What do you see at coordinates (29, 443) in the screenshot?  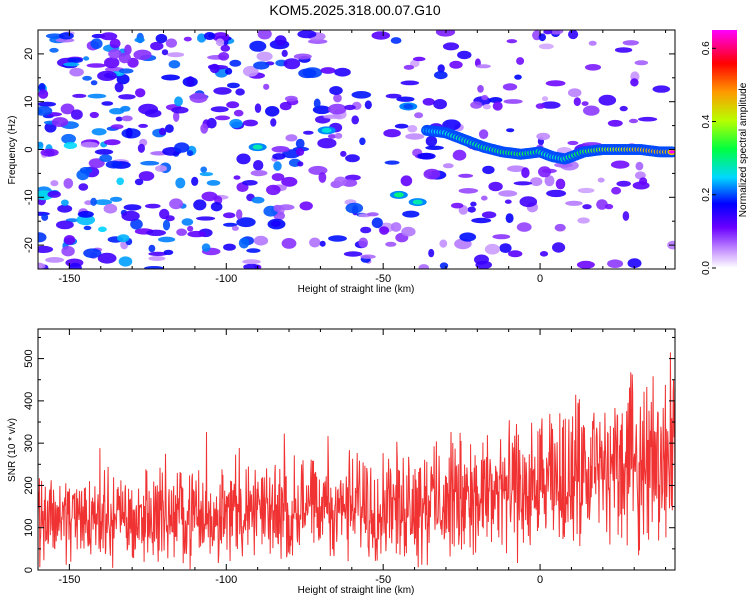 I see `y-tick-label: 300` at bounding box center [29, 443].